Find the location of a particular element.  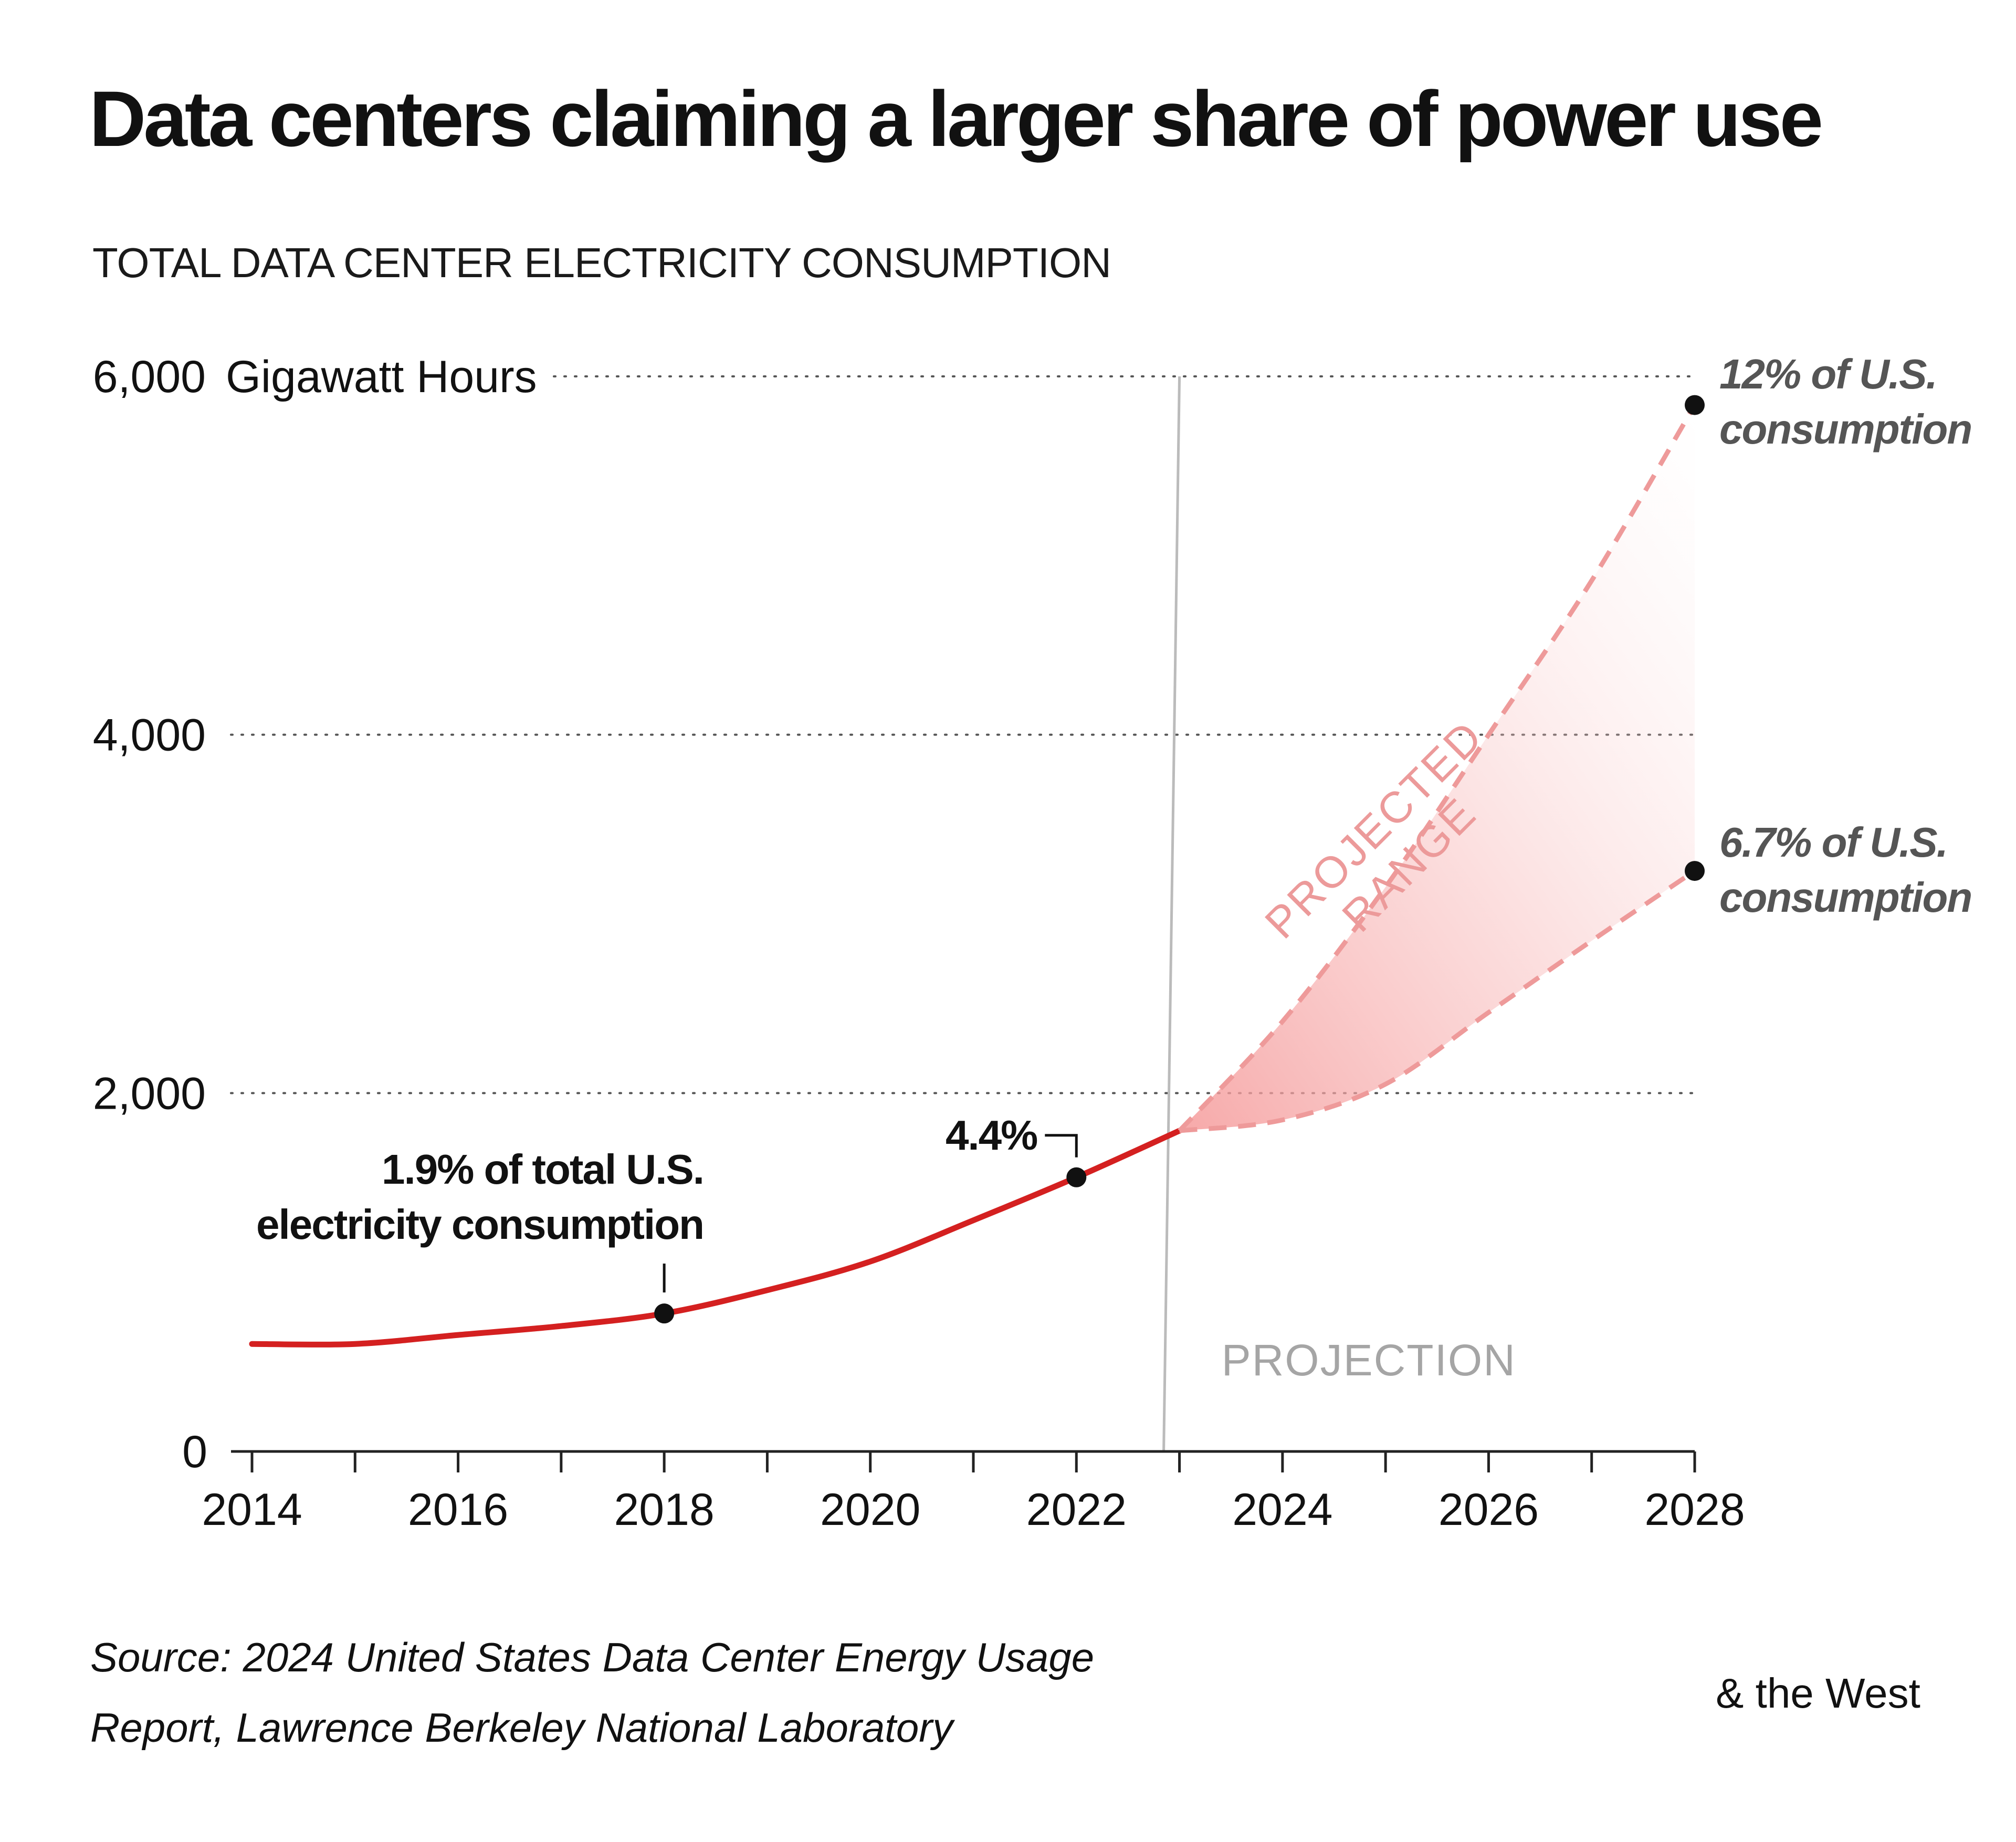

y-tick-label-0: 0 is located at coordinates (194, 1452).